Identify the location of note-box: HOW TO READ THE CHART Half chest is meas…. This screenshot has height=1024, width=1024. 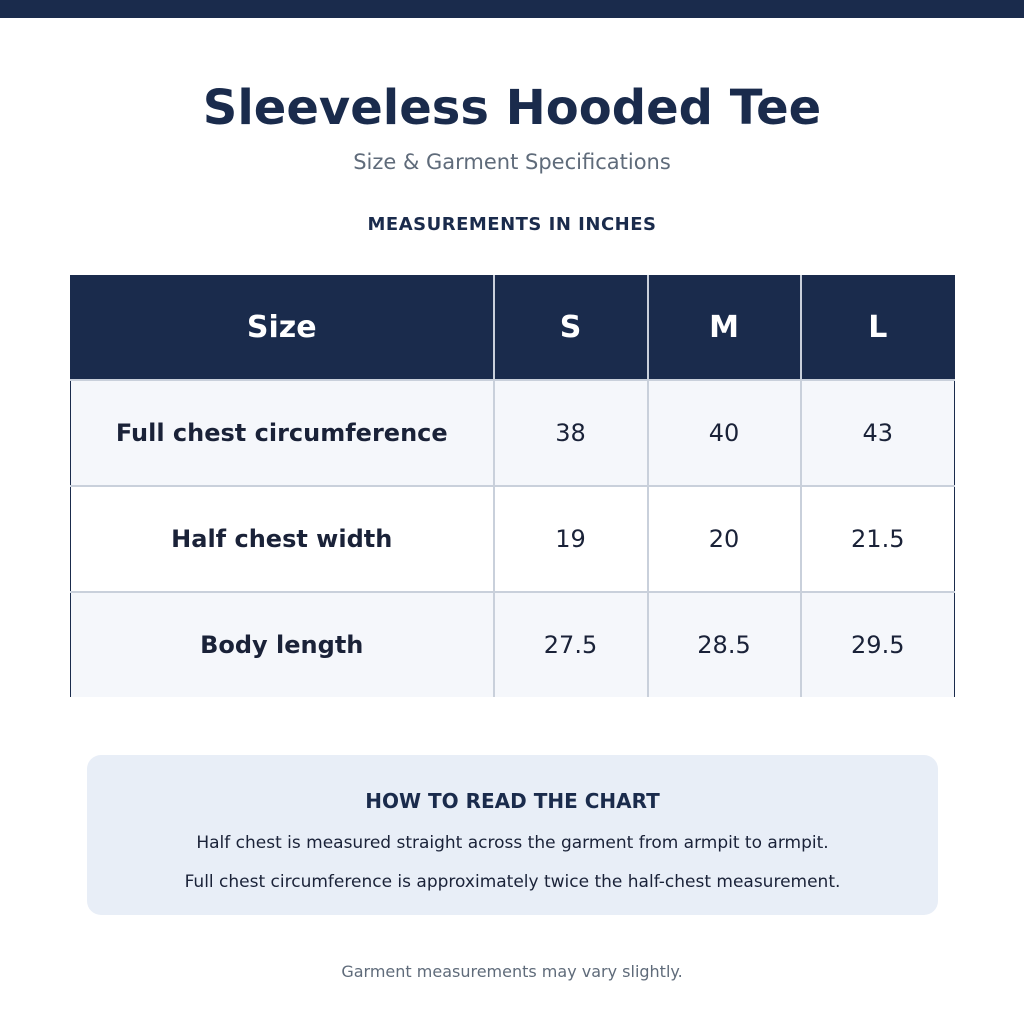
(512, 835).